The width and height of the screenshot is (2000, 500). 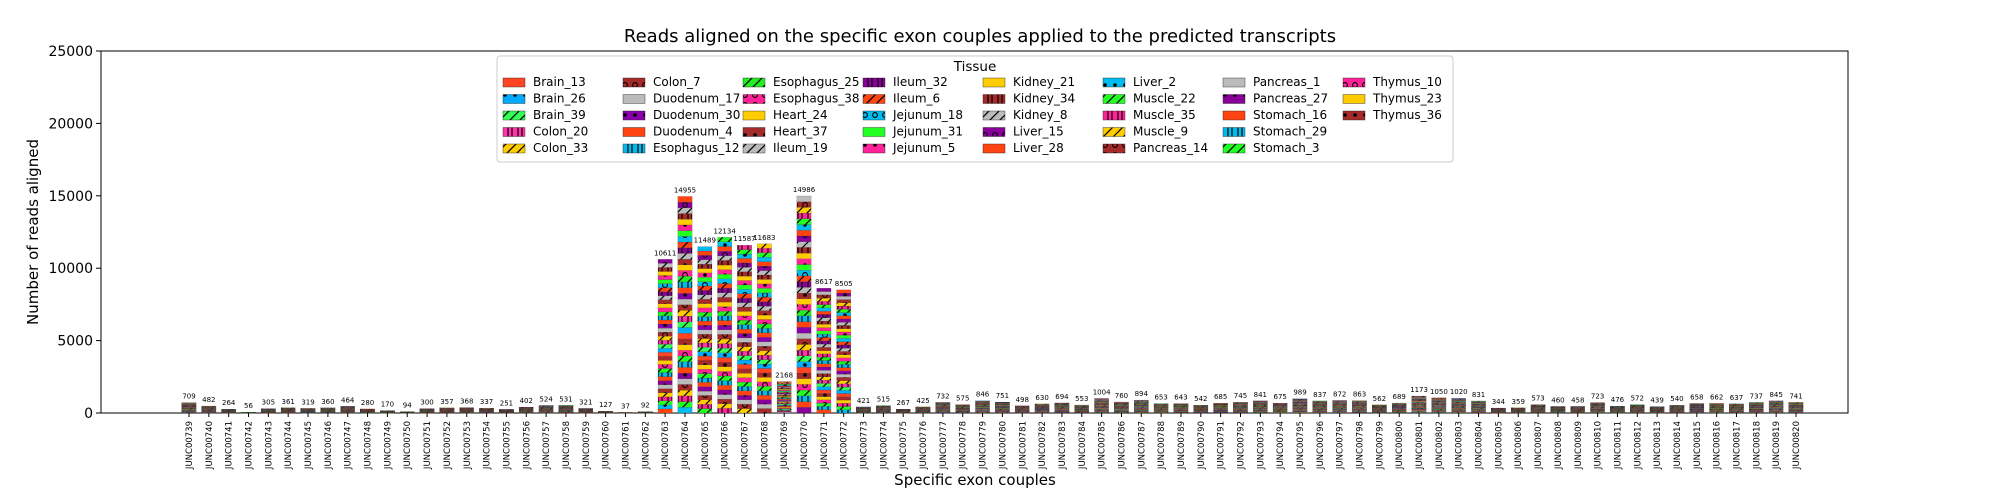 I want to click on bar-total-label: 2168, so click(x=784, y=376).